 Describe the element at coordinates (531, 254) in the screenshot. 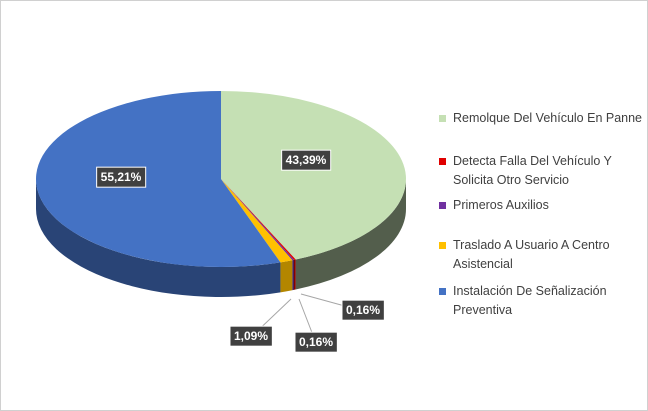

I see `legend-label: Traslado A Usuario A Centro Asistencial` at that location.